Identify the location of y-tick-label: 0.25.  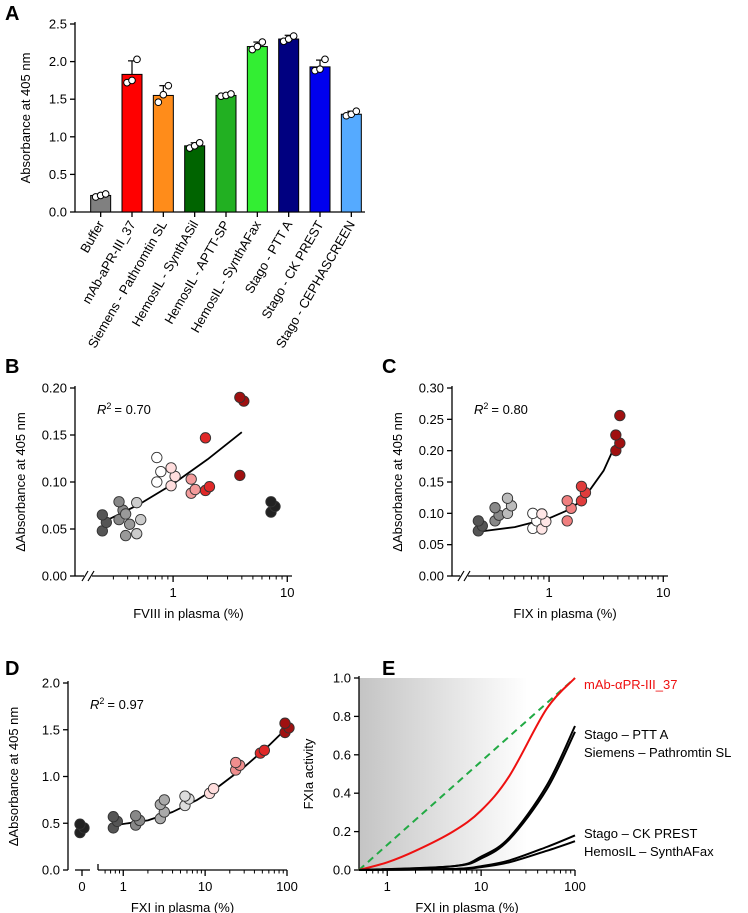
(431, 419).